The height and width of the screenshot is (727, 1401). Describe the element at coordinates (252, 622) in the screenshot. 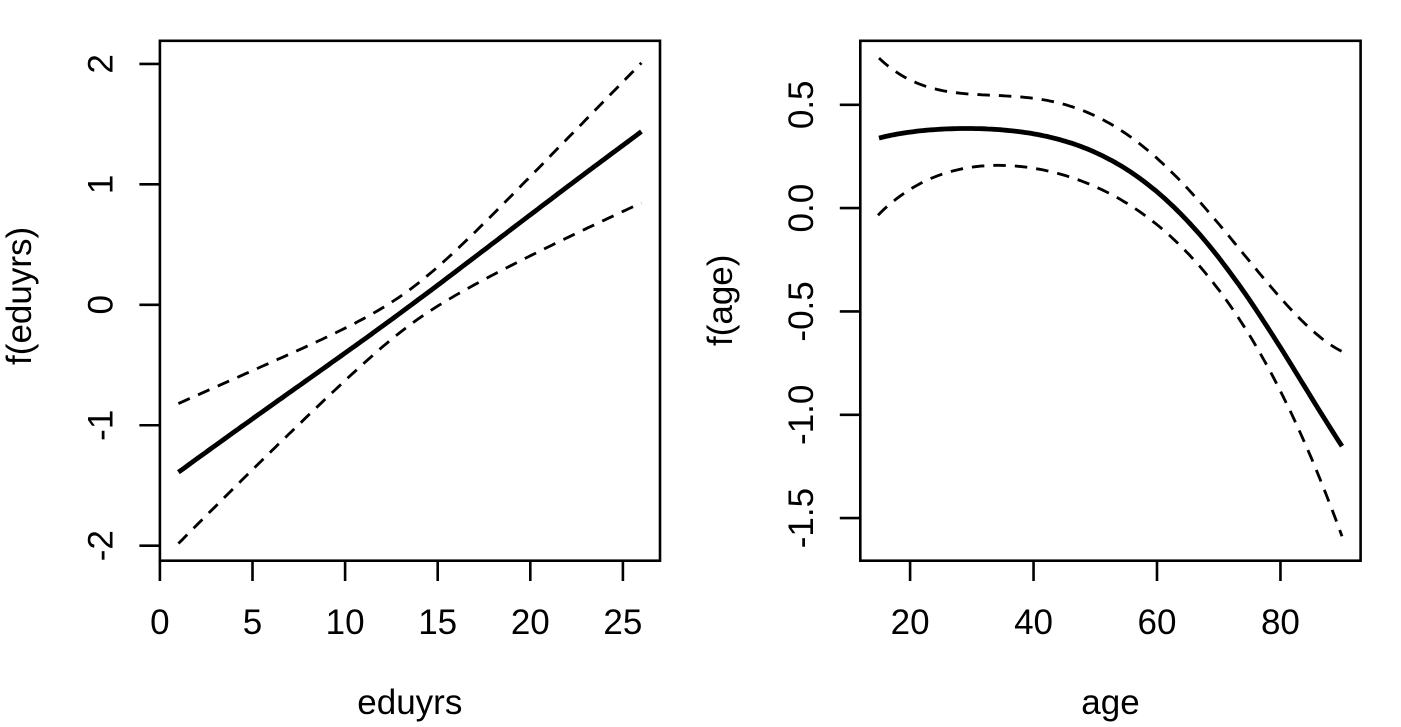

I see `svg-text: 5` at that location.